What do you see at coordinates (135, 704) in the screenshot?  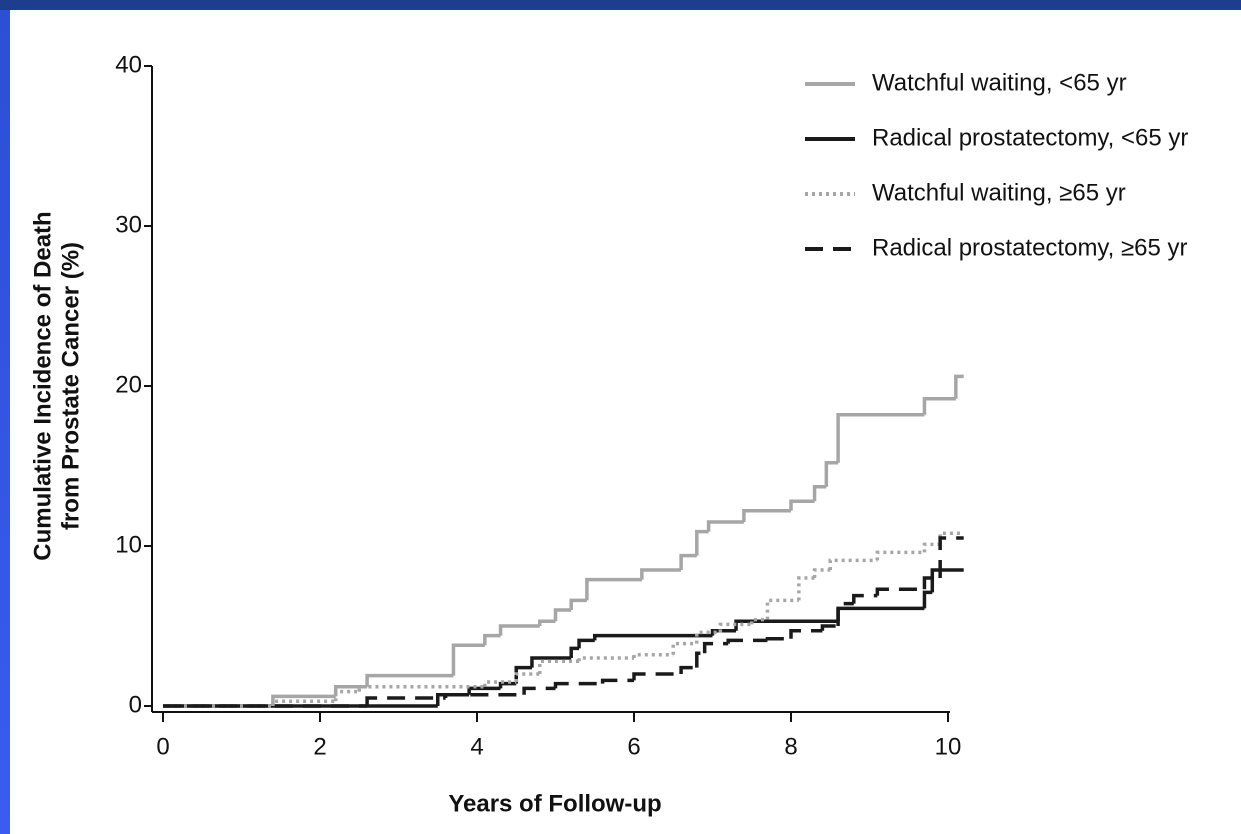 I see `y-tick-label: 0` at bounding box center [135, 704].